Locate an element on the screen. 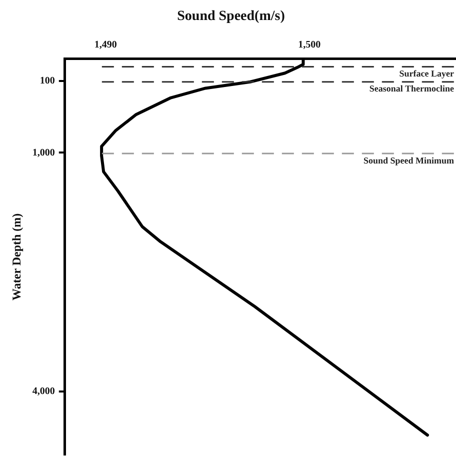 The image size is (456, 465). x-tick-label: 1,490 is located at coordinates (105, 44).